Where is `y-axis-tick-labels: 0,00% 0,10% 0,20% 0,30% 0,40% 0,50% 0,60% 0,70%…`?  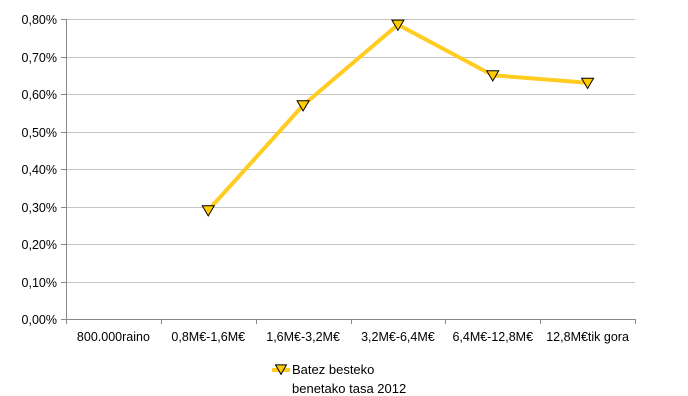 y-axis-tick-labels: 0,00% 0,10% 0,20% 0,30% 0,40% 0,50% 0,60% 0,70%… is located at coordinates (39, 170).